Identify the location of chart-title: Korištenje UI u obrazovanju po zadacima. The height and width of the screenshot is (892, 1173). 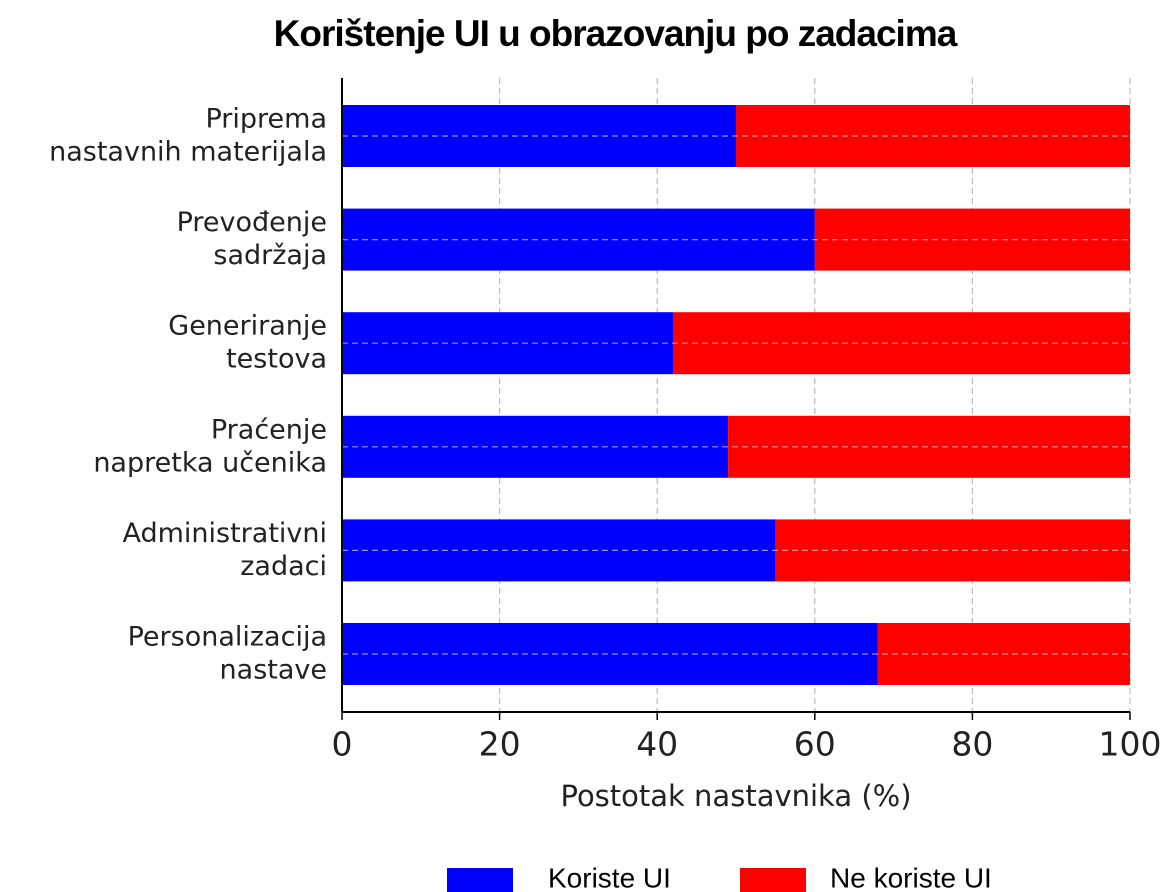
(616, 33).